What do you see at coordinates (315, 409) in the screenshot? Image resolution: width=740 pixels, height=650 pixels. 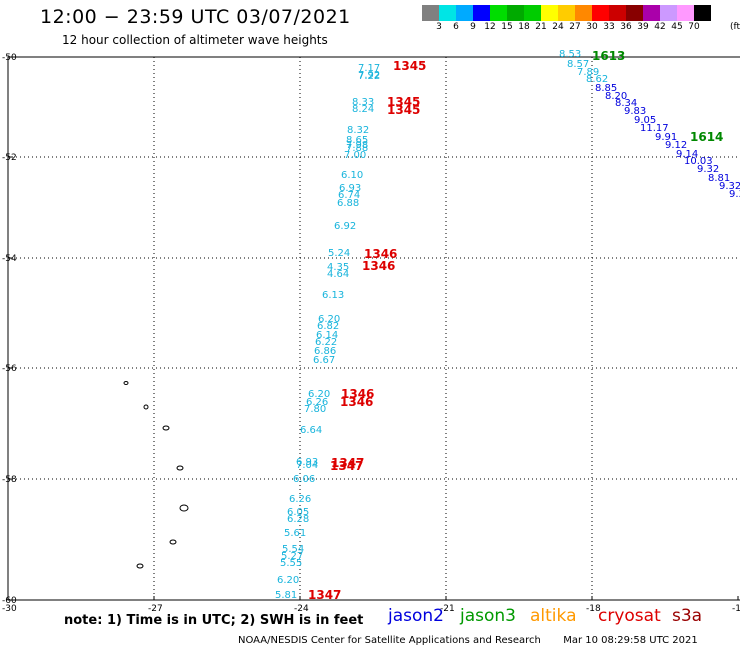 I see `wave-height-value: 7.80` at bounding box center [315, 409].